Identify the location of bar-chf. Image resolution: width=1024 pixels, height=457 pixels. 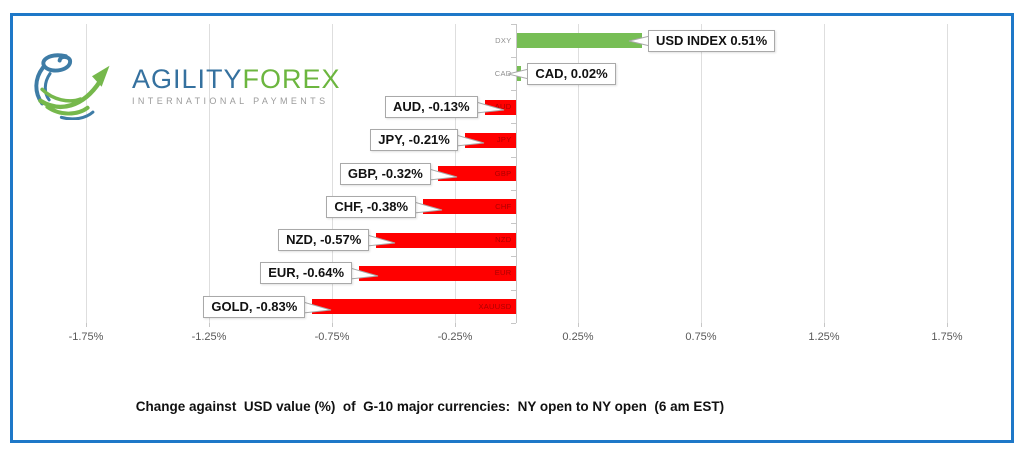
(470, 207).